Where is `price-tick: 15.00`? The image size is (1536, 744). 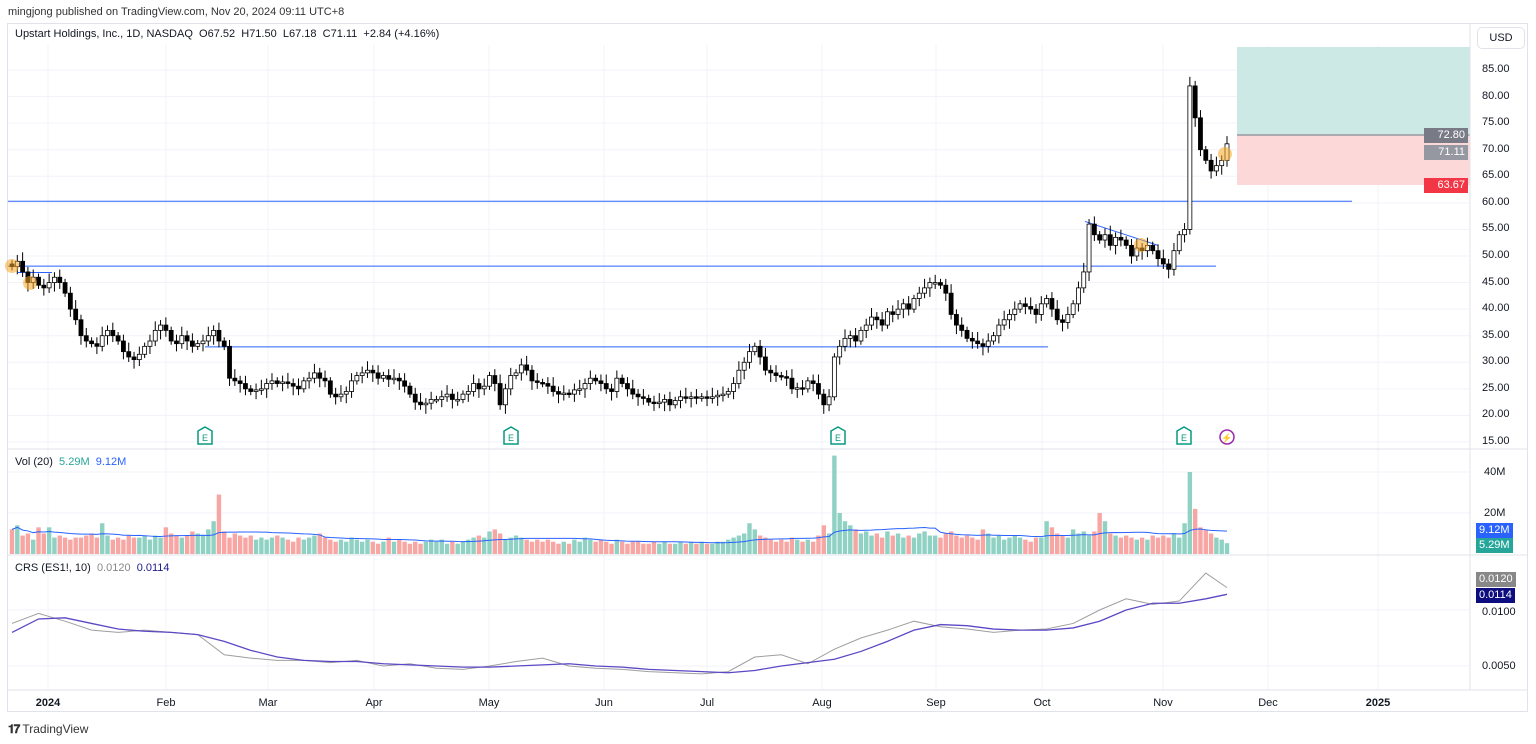
price-tick: 15.00 is located at coordinates (1496, 440).